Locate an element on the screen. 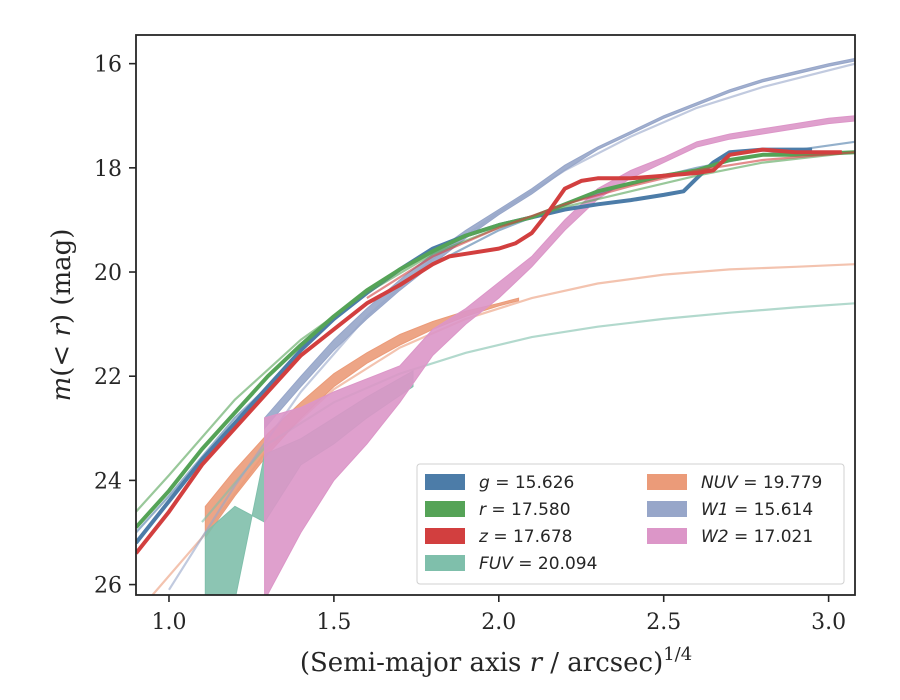 This screenshot has width=900, height=700. legend-label: r = 17.580 is located at coordinates (525, 510).